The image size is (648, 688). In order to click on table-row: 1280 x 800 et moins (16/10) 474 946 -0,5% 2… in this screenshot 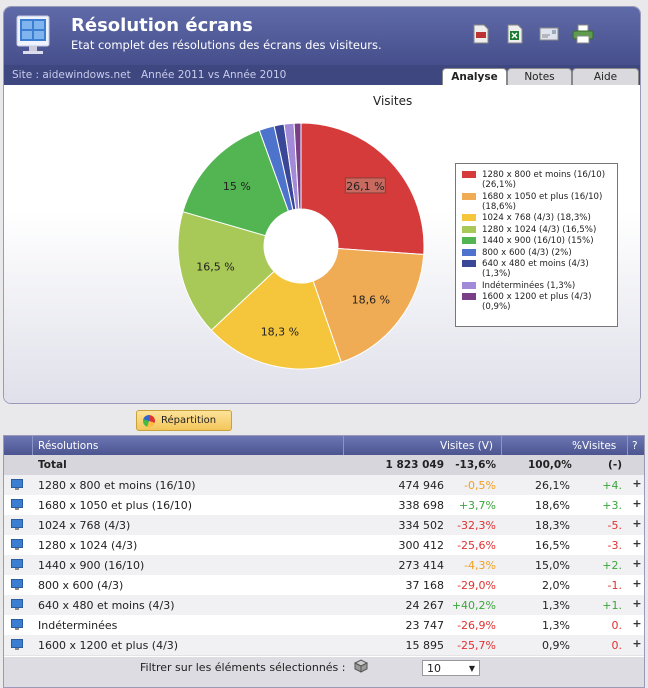, I will do `click(324, 485)`.